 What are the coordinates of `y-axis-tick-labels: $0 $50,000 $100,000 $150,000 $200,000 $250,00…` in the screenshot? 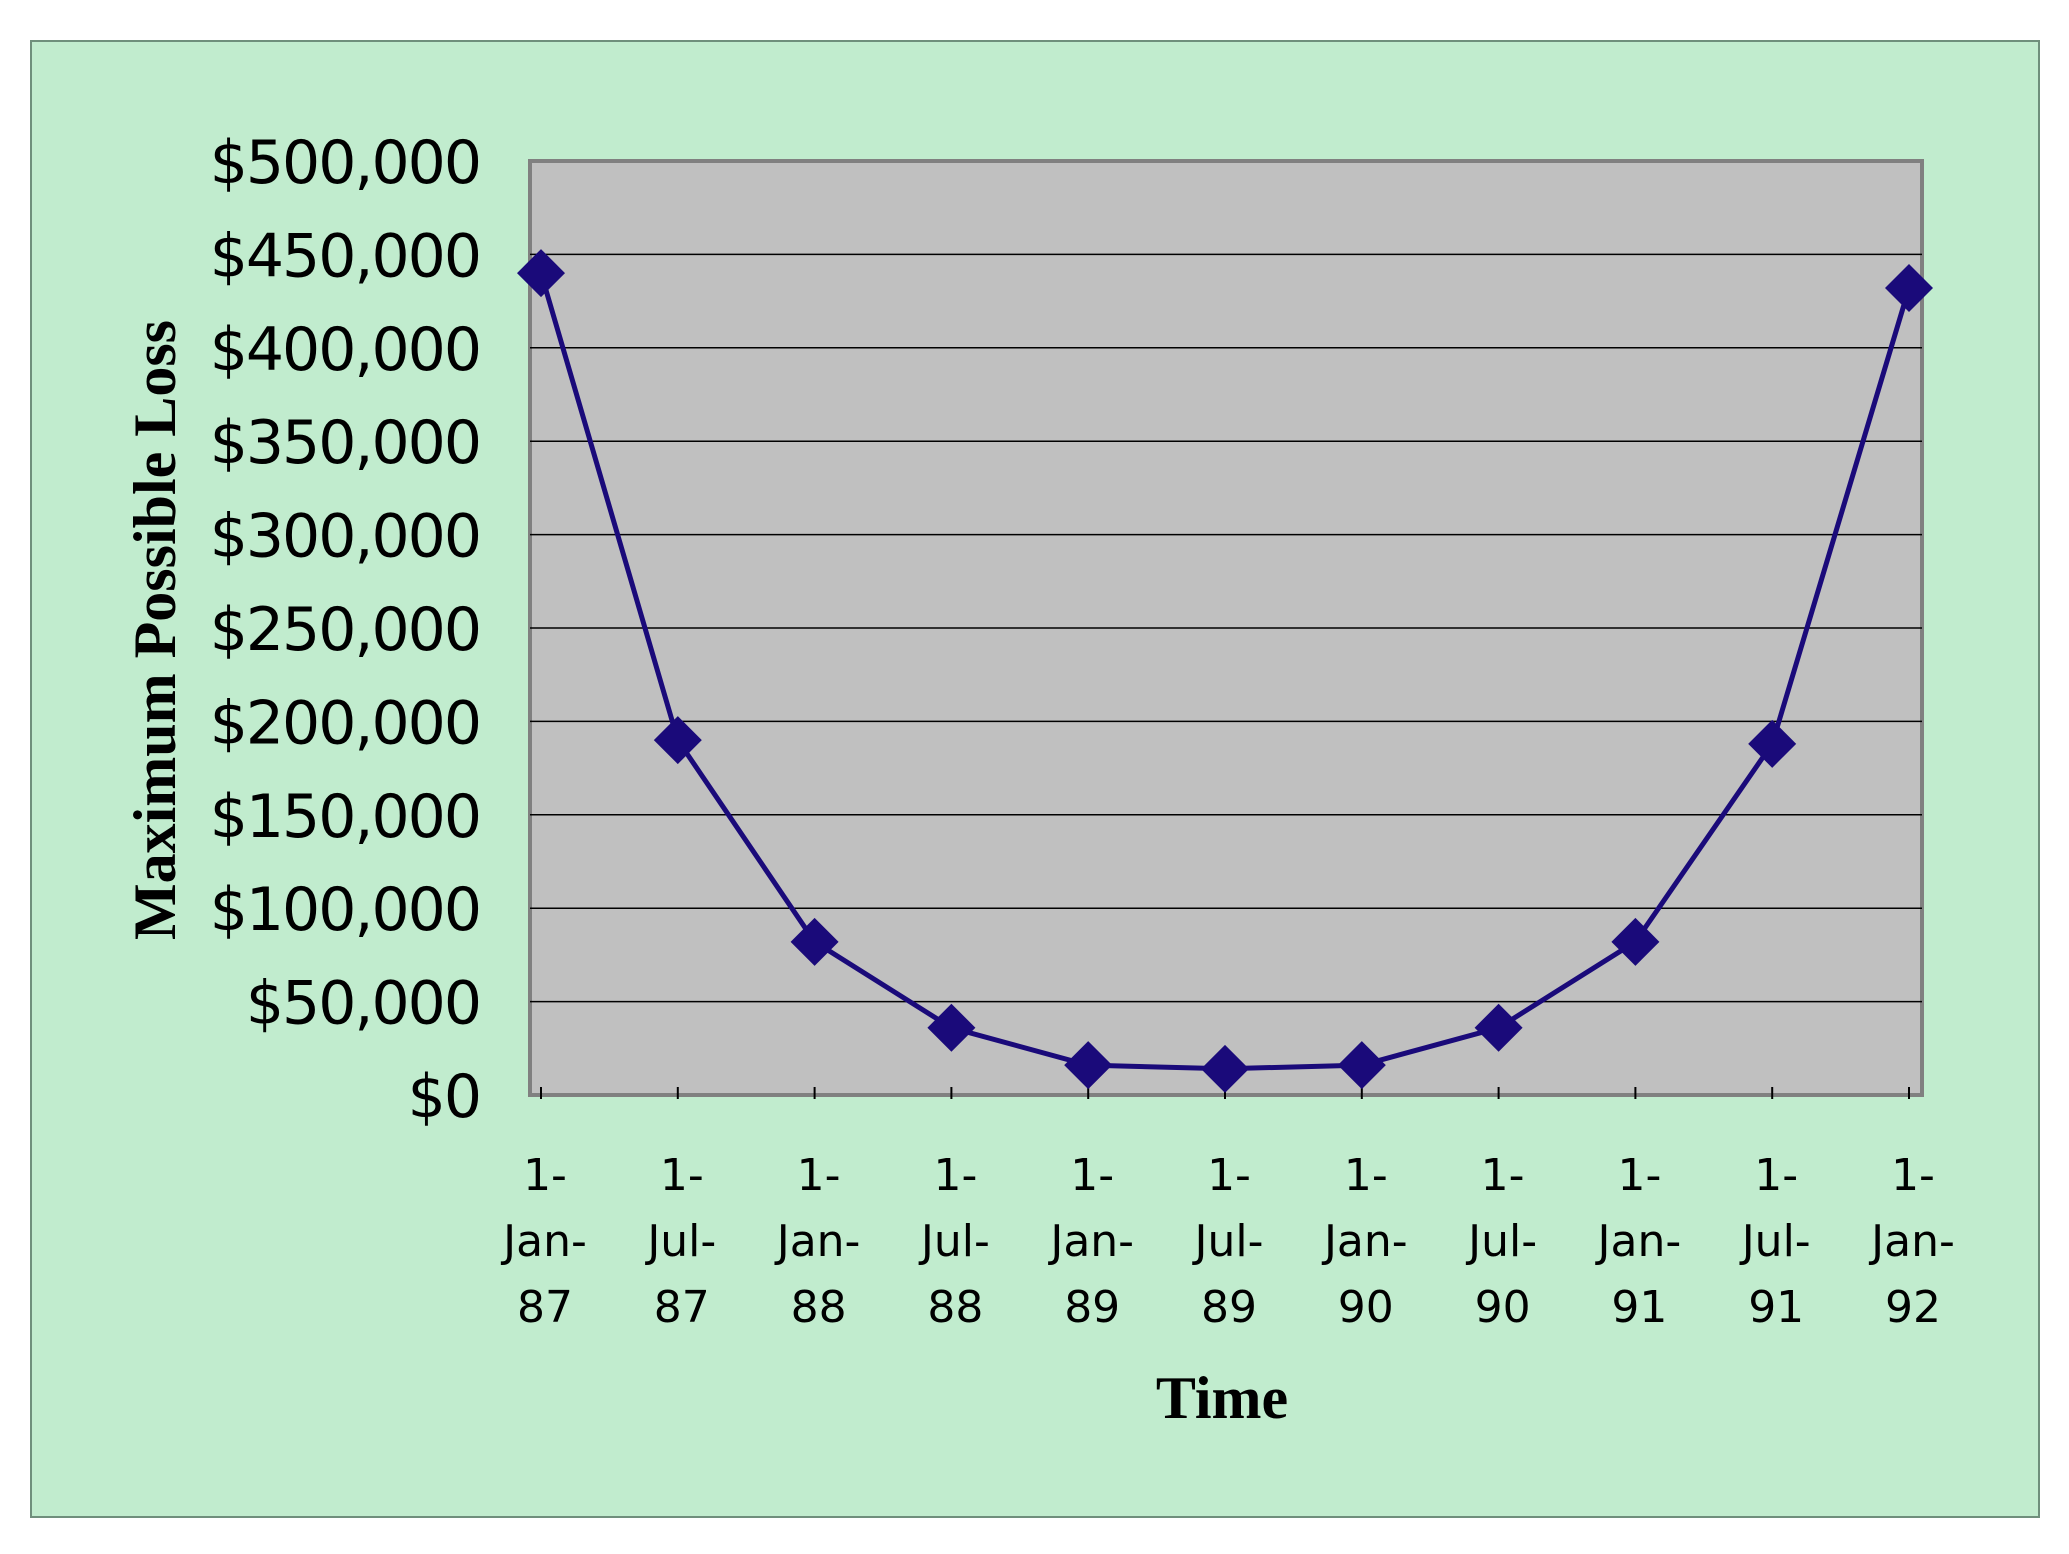 It's located at (346, 630).